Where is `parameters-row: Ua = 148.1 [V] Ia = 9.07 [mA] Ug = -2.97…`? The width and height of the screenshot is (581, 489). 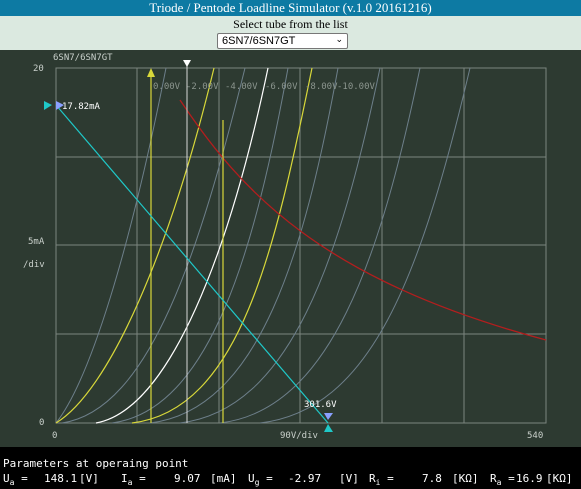 parameters-row: Ua = 148.1 [V] Ia = 9.07 [mA] Ug = -2.97… is located at coordinates (290, 480).